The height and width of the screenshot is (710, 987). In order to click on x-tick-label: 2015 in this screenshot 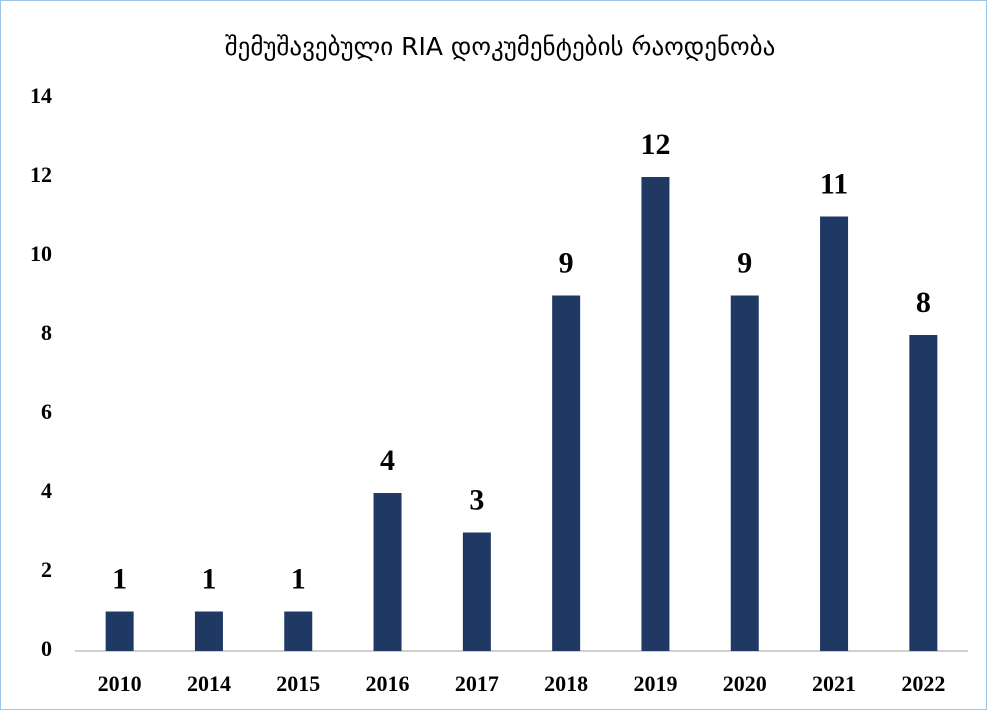, I will do `click(298, 683)`.